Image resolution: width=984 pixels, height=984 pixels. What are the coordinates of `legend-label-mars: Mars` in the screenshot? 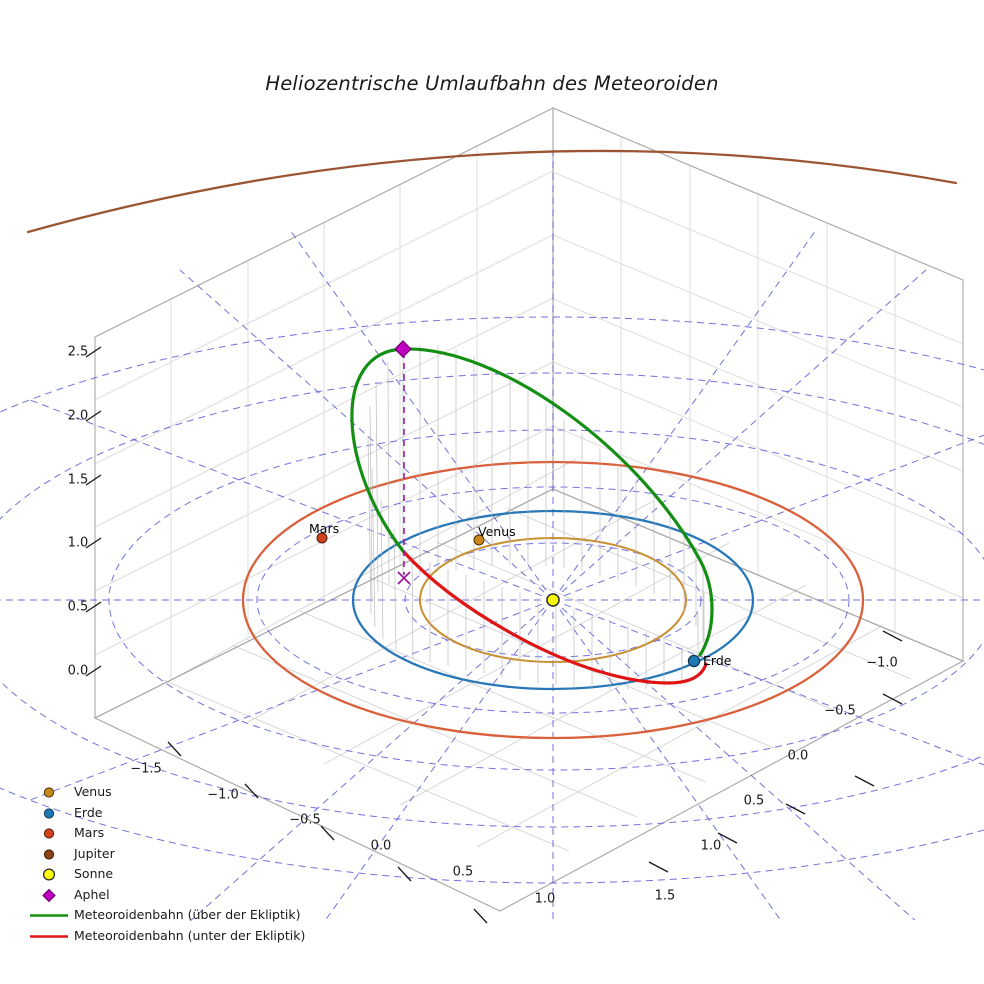 It's located at (89, 832).